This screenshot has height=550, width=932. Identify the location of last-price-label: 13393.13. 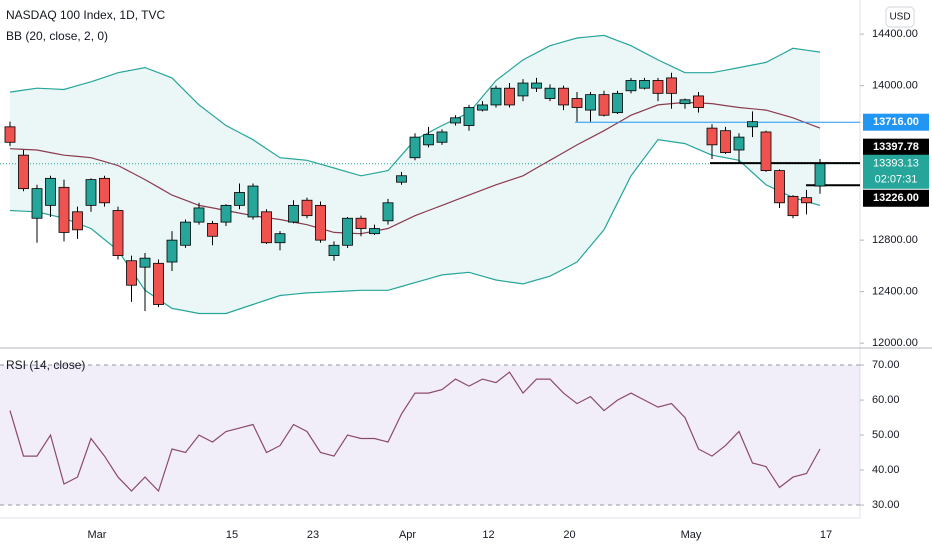
(896, 164).